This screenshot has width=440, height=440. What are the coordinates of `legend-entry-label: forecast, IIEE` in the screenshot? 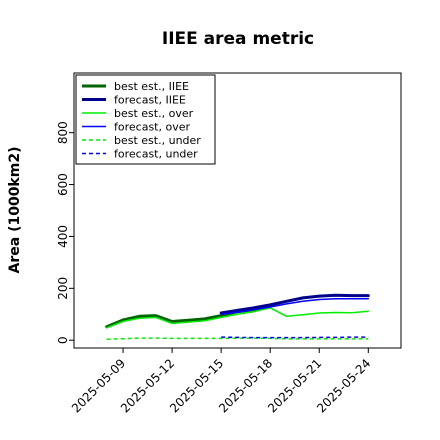 It's located at (150, 100).